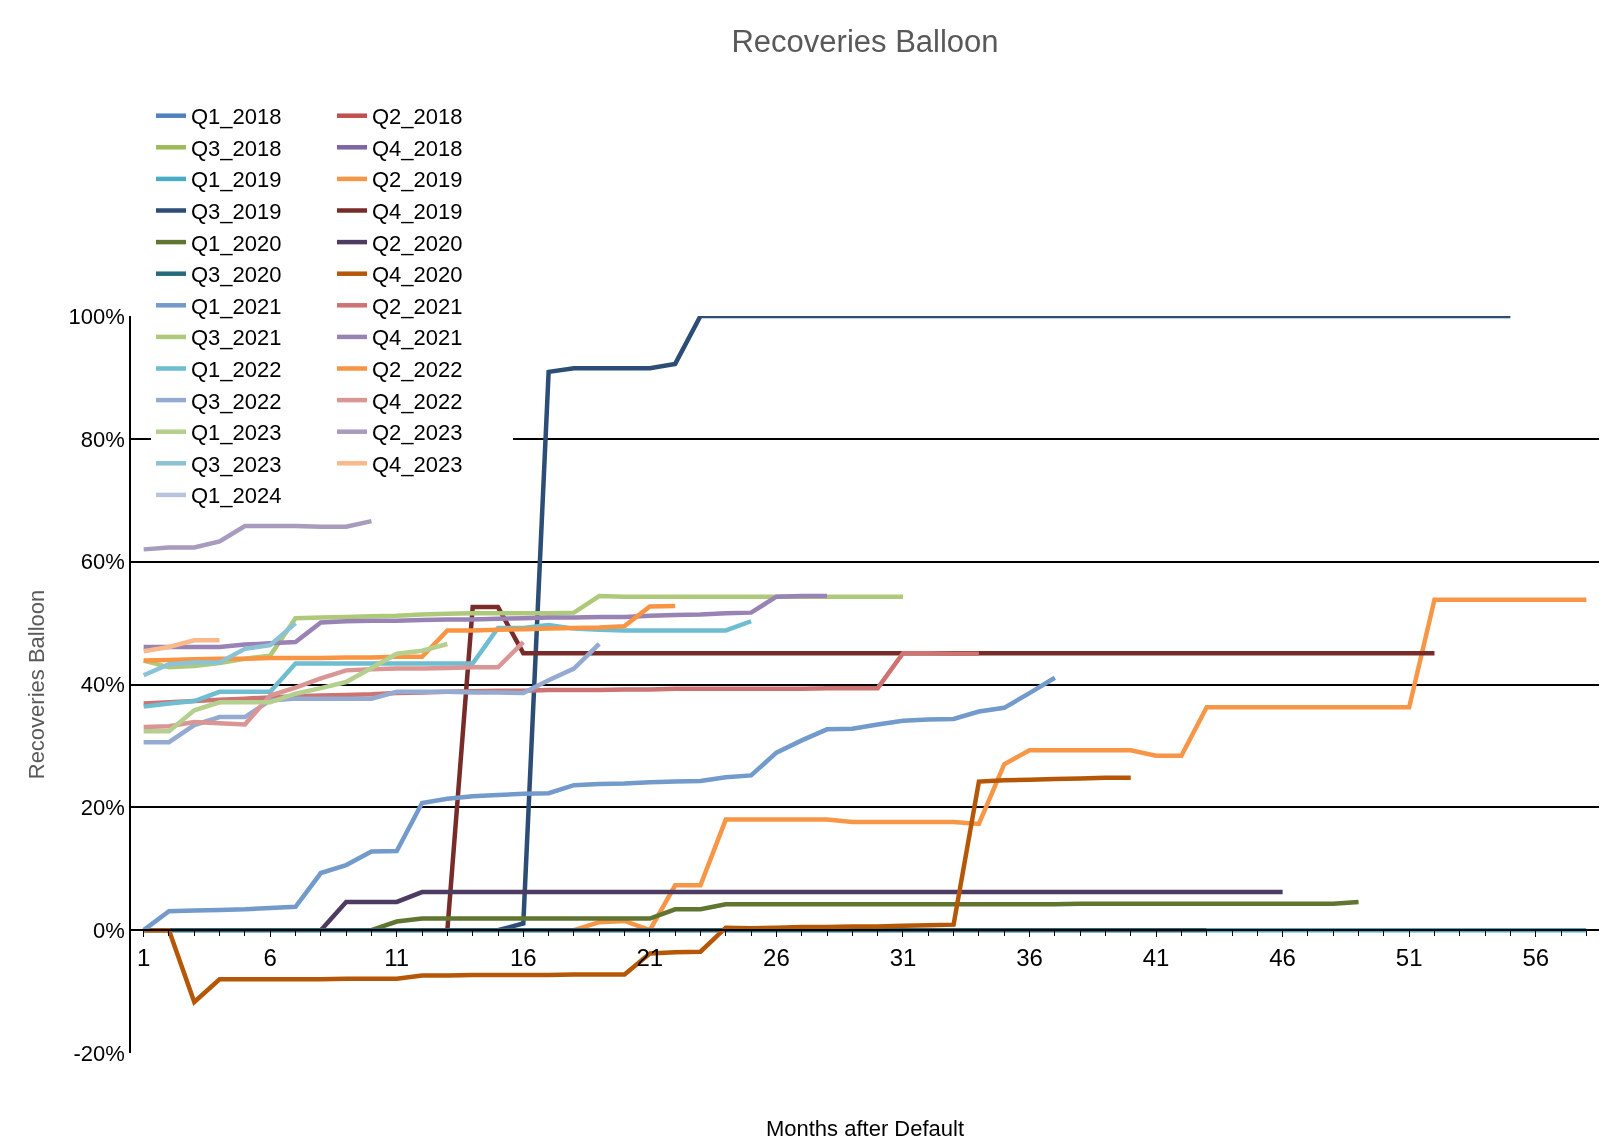 The image size is (1607, 1144). Describe the element at coordinates (102, 808) in the screenshot. I see `y-tick-label: 20%` at that location.